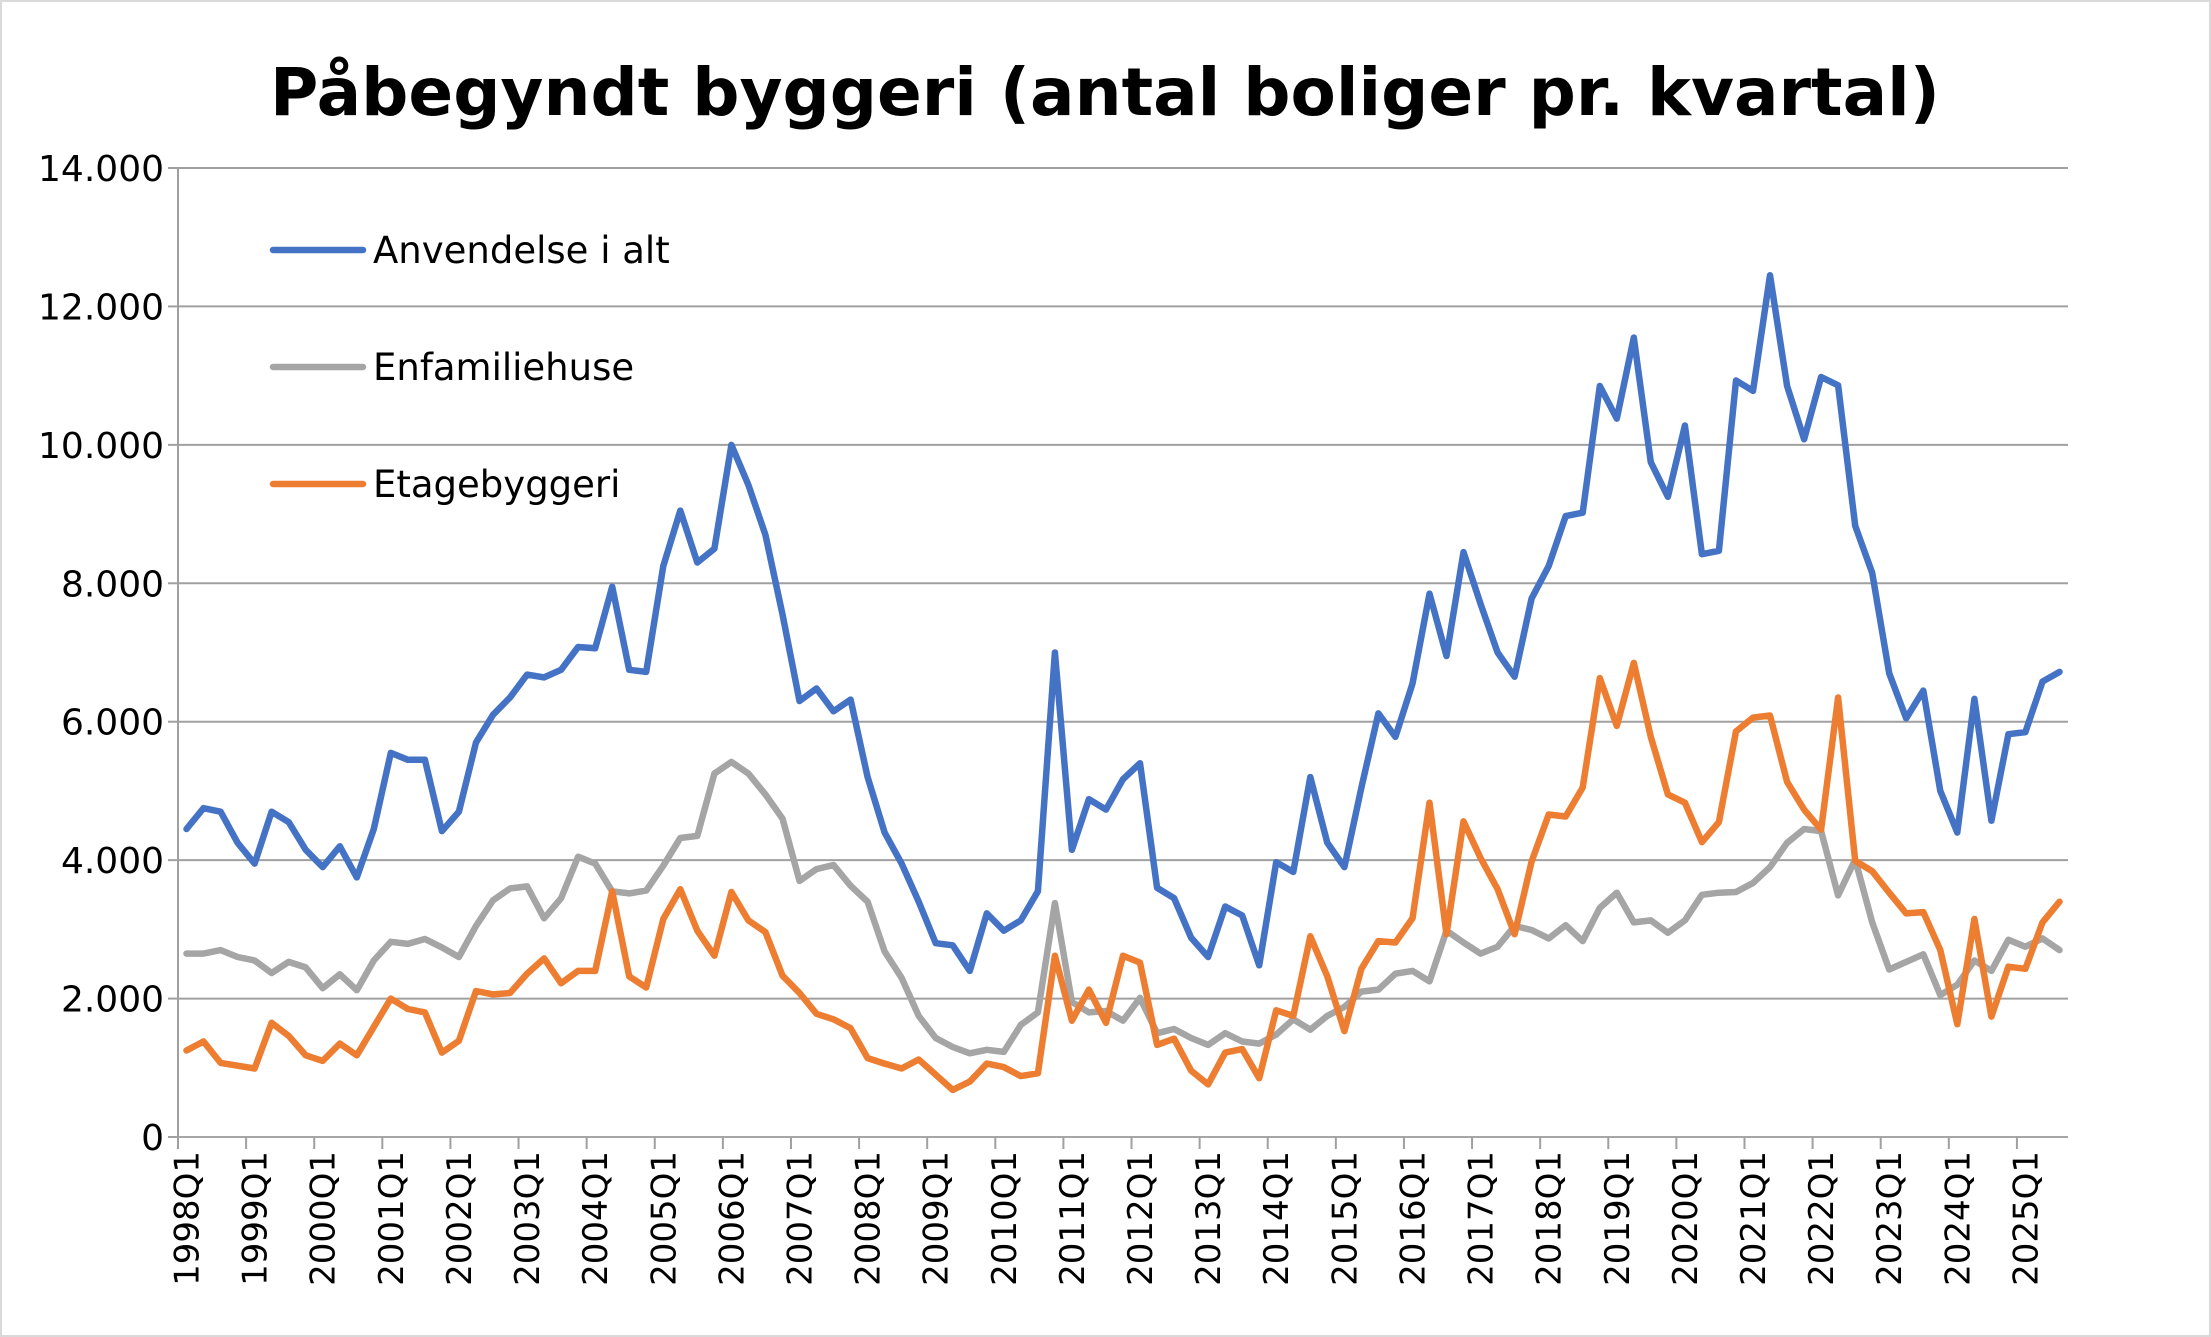 The height and width of the screenshot is (1337, 2211). I want to click on legend-item: Etagebyggeri, so click(444, 484).